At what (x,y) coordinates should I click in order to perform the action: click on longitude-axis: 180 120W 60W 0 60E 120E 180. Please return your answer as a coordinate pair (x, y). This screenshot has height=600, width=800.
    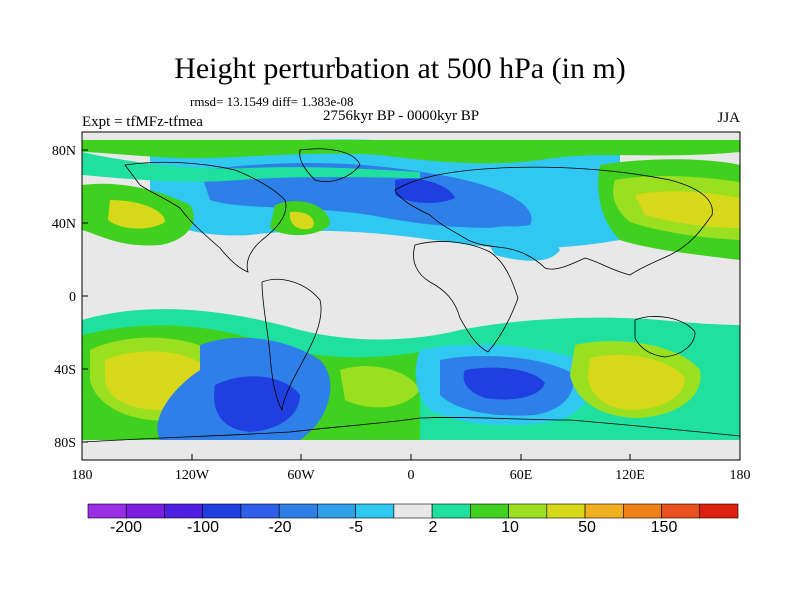
    Looking at the image, I should click on (411, 468).